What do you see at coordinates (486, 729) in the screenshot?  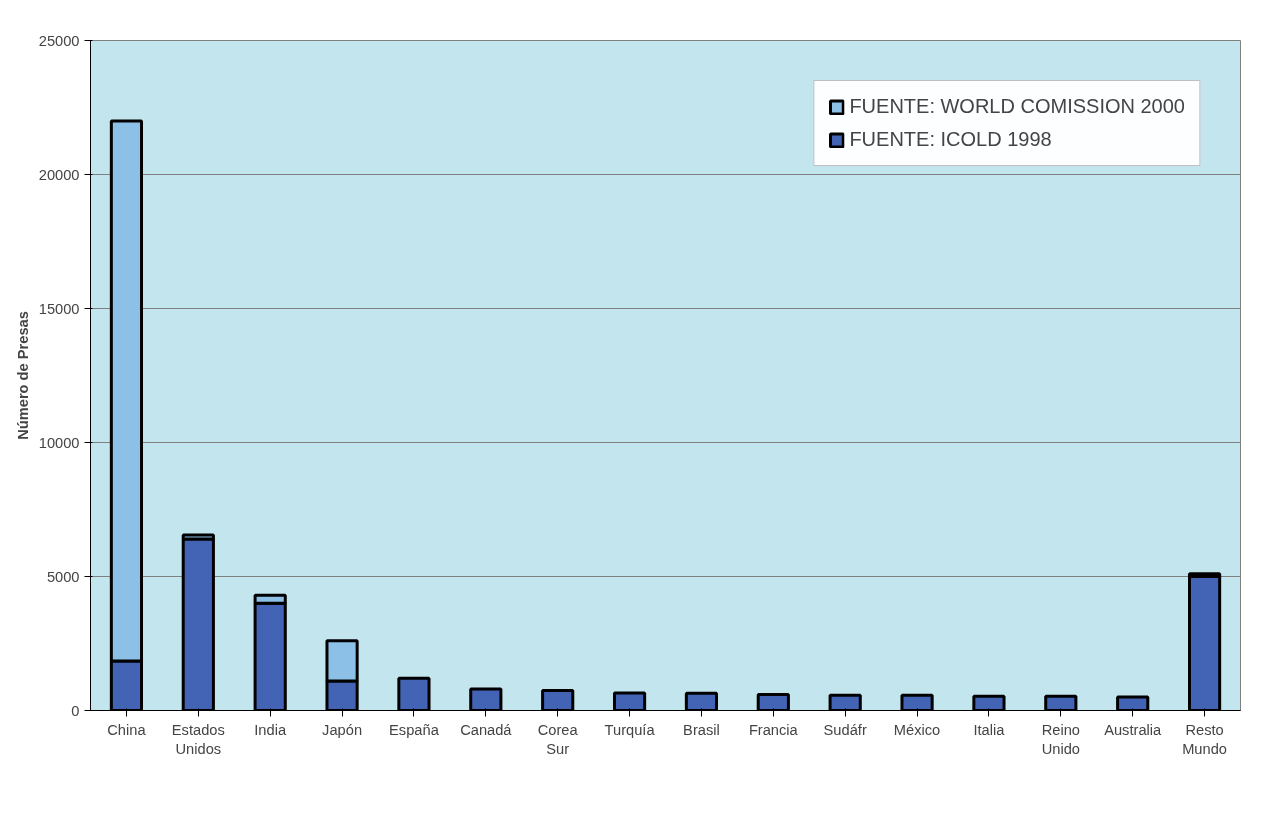 I see `x-tick-label: Canadá` at bounding box center [486, 729].